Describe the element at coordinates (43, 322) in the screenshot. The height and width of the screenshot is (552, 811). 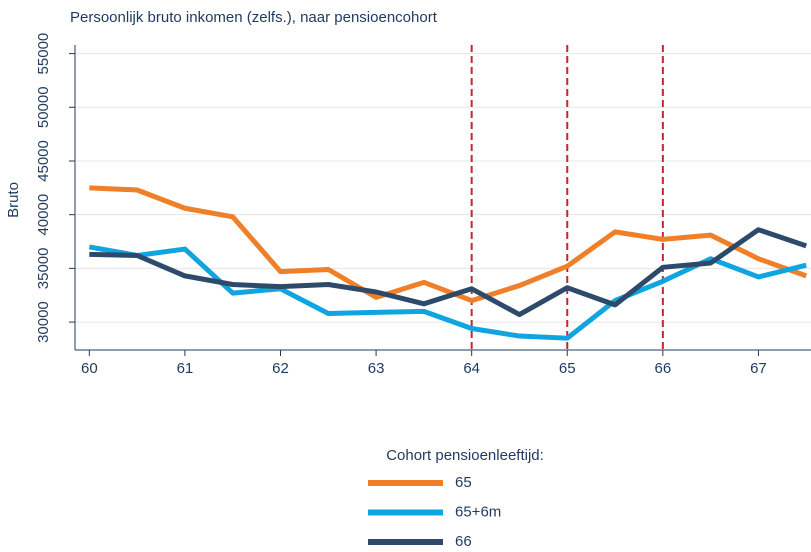
I see `y-tick-label: 30000` at that location.